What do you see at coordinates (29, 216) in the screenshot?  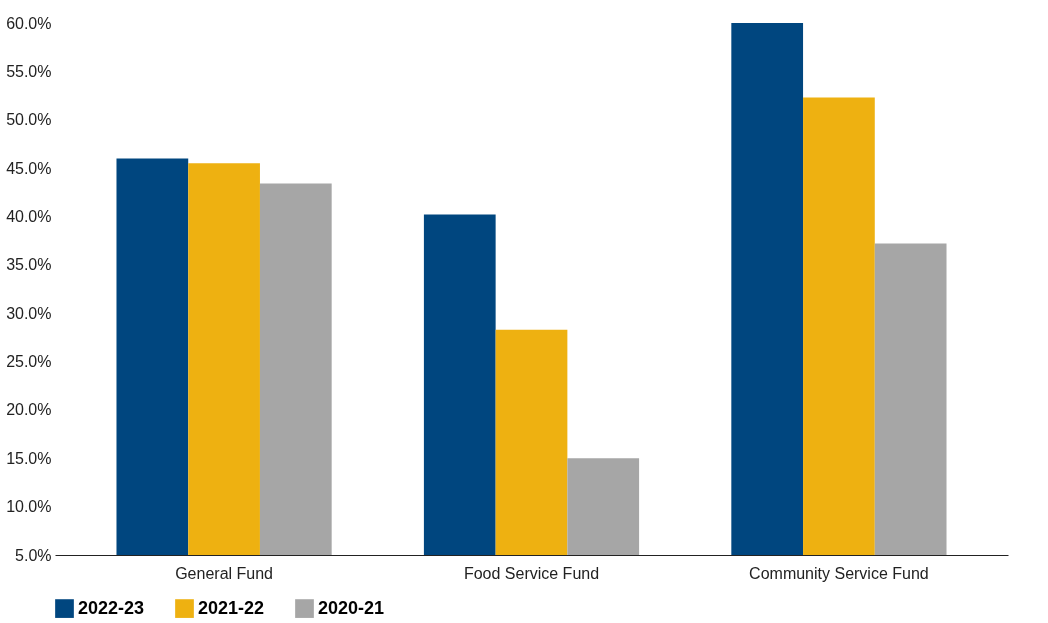 I see `y-tick-label: 40.0%` at bounding box center [29, 216].